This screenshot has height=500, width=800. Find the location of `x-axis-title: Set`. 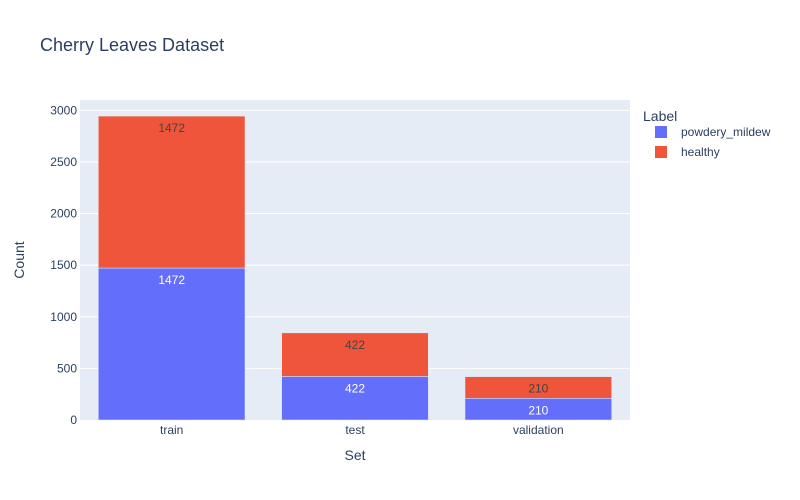

x-axis-title: Set is located at coordinates (354, 455).